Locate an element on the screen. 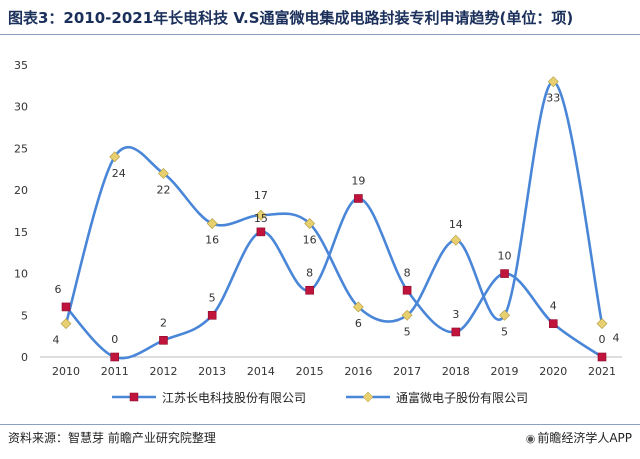 The width and height of the screenshot is (640, 459). point-series-a-2011 is located at coordinates (115, 357).